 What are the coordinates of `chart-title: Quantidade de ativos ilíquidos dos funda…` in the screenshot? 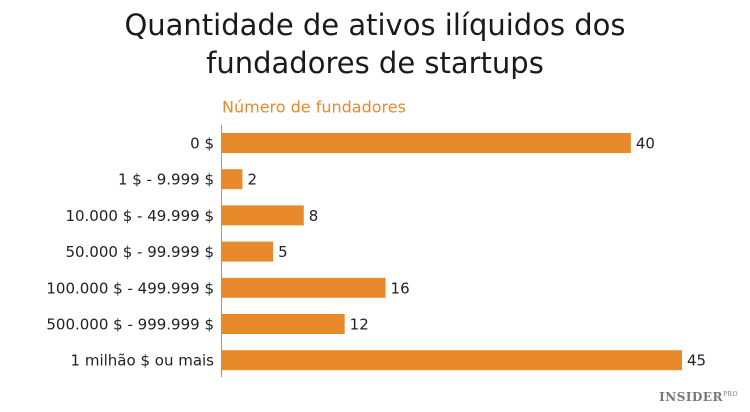 It's located at (375, 44).